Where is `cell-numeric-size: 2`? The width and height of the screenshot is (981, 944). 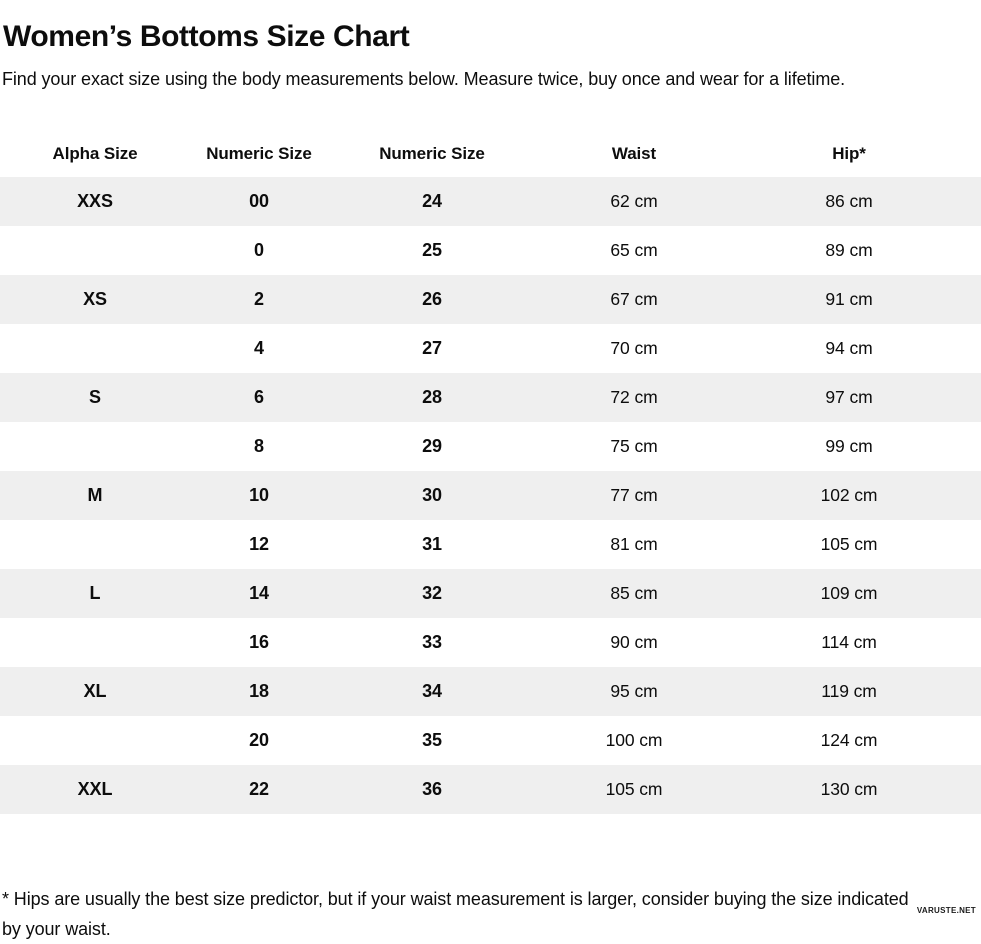 cell-numeric-size: 2 is located at coordinates (259, 299).